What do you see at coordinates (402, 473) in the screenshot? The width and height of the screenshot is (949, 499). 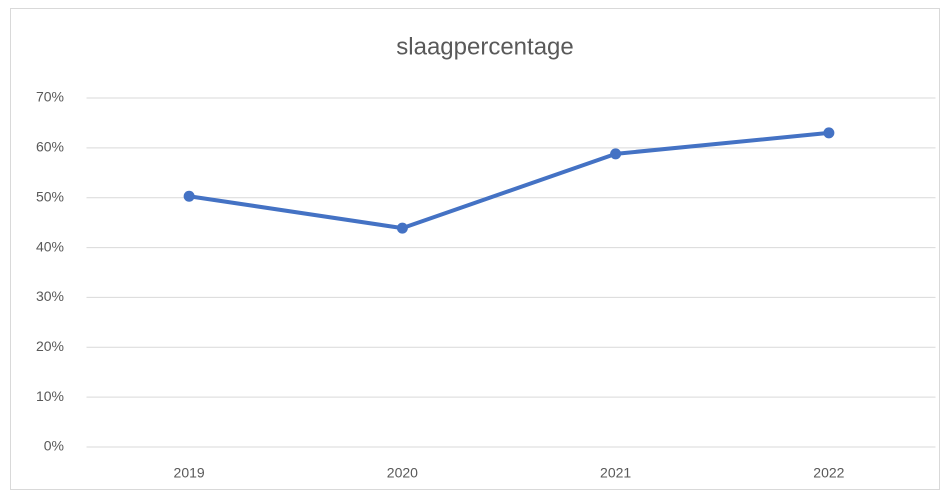 I see `x-tick-label: 2020` at bounding box center [402, 473].